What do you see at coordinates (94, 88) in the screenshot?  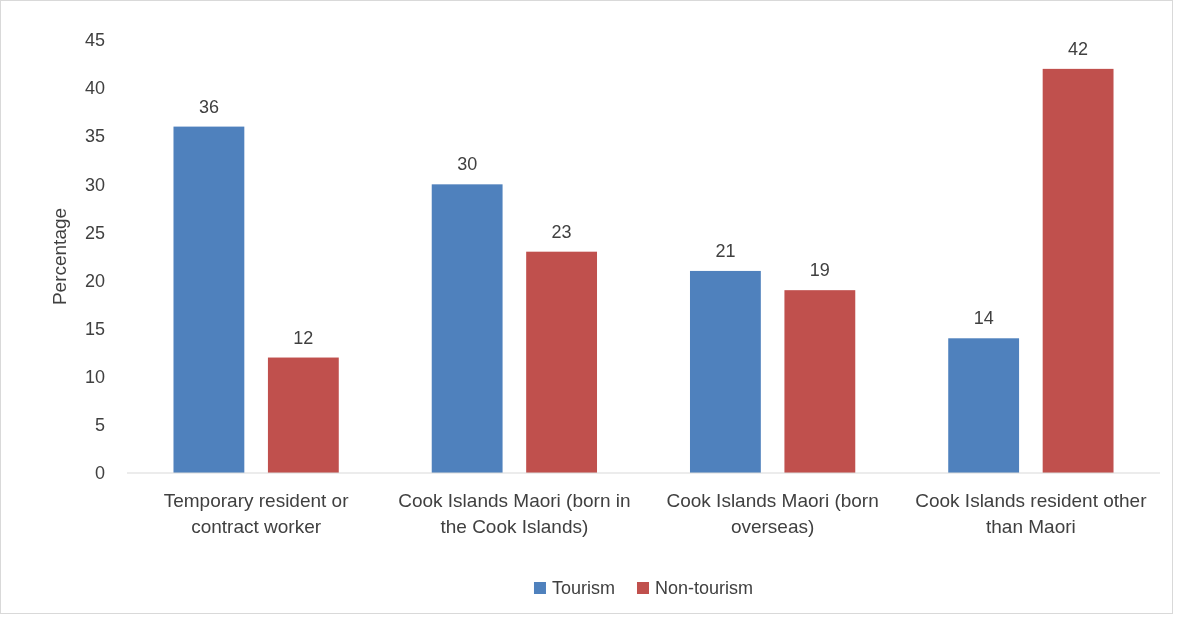 I see `y-tick-label: 40` at bounding box center [94, 88].